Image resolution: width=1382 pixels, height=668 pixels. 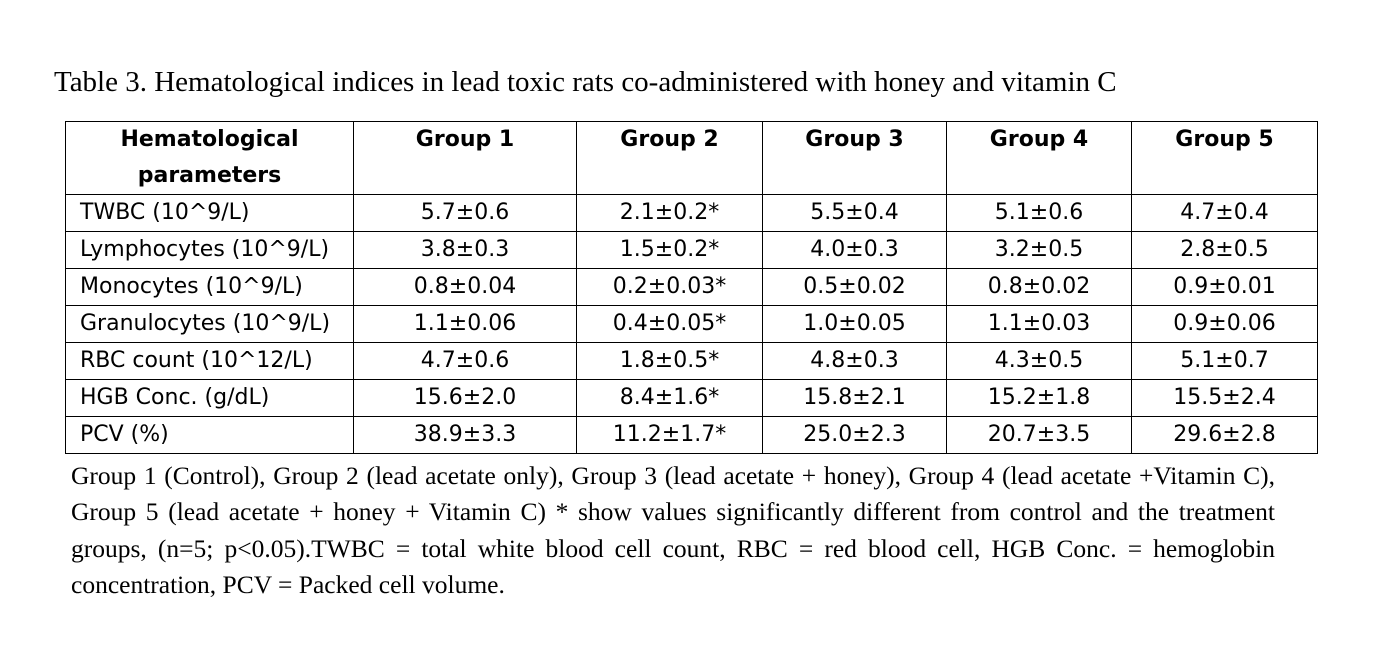 I want to click on column-header-group-3: Group 3, so click(x=854, y=158).